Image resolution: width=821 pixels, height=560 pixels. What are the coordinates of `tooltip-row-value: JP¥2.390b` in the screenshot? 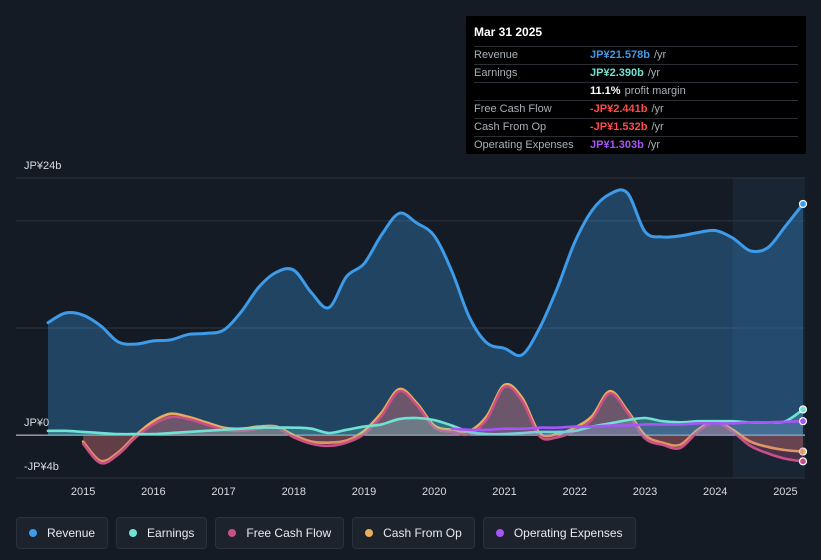 It's located at (617, 73).